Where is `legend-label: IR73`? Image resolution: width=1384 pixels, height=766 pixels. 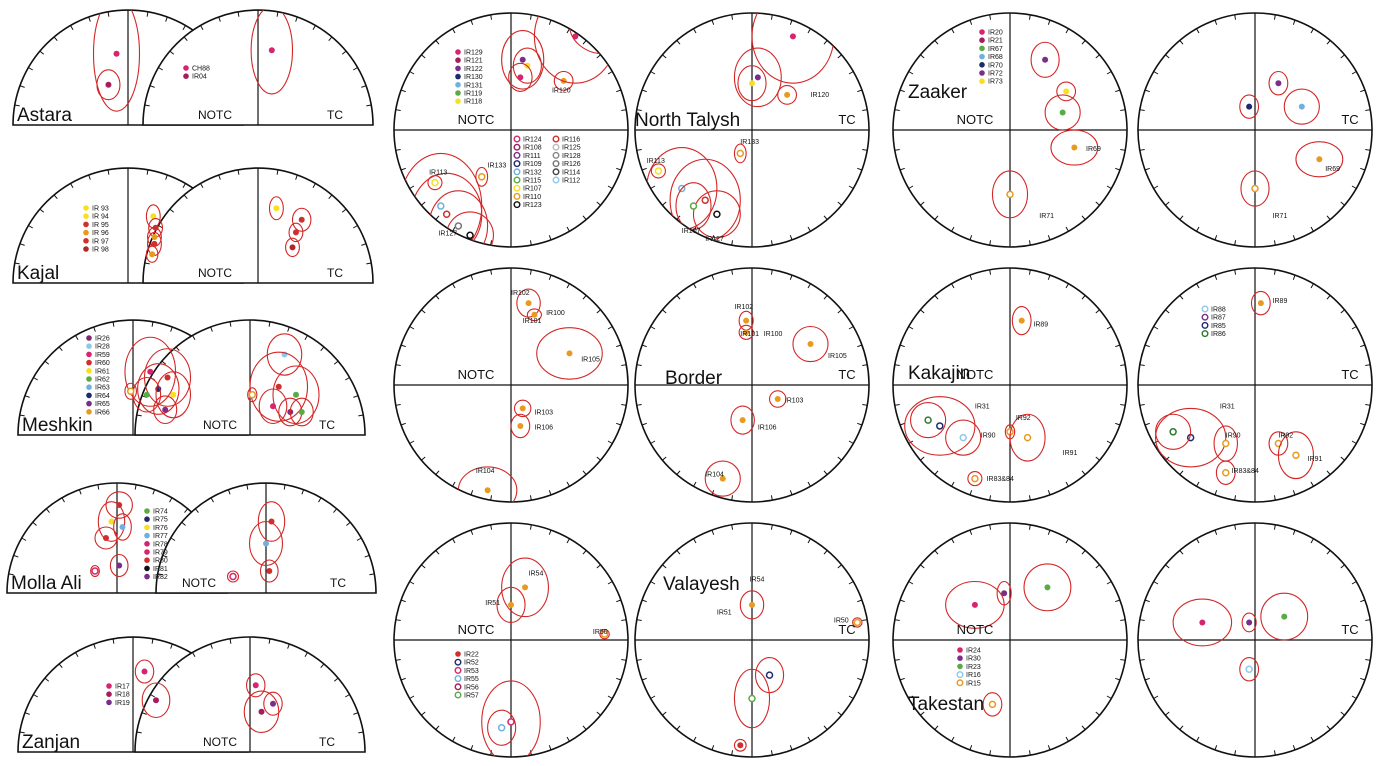 legend-label: IR73 is located at coordinates (995, 82).